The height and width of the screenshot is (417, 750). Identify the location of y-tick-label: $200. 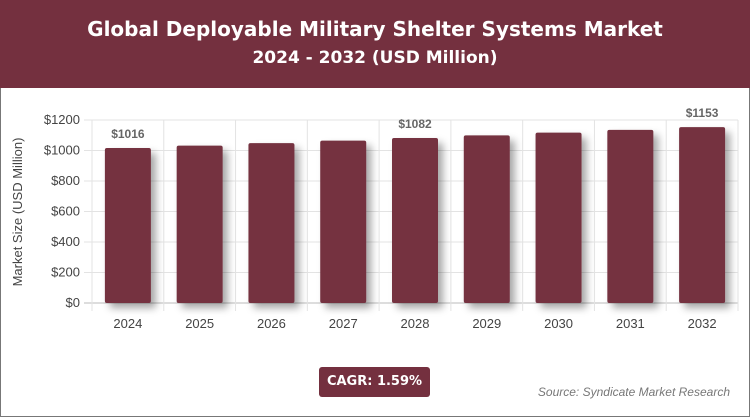
(65, 272).